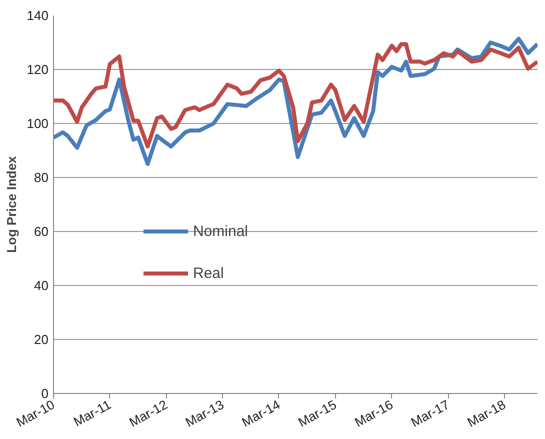 The height and width of the screenshot is (439, 545). I want to click on y-tick-label: 0, so click(45, 393).